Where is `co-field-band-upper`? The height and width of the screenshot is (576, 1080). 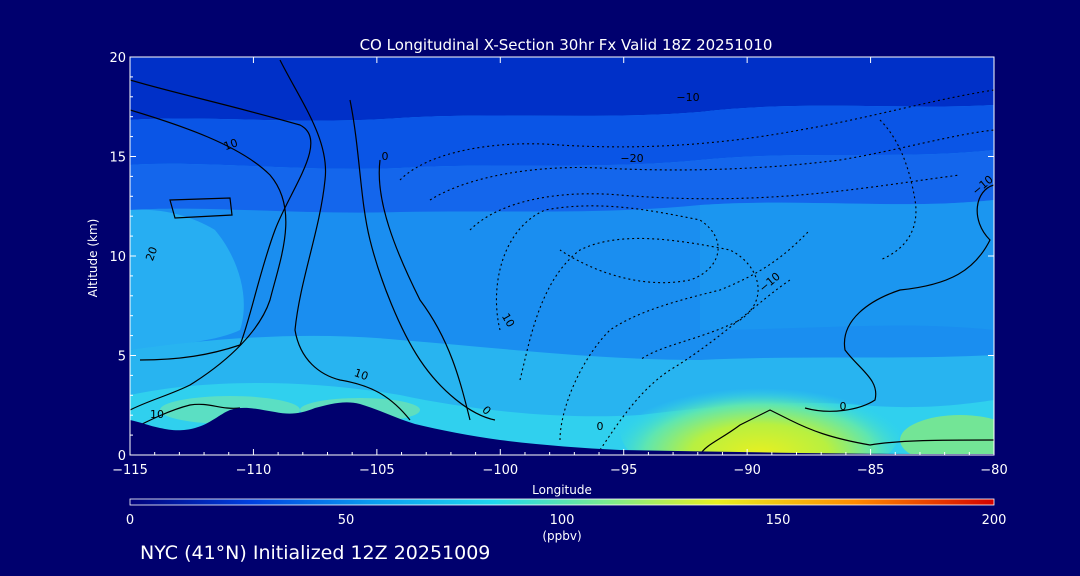 co-field-band-upper is located at coordinates (562, 89).